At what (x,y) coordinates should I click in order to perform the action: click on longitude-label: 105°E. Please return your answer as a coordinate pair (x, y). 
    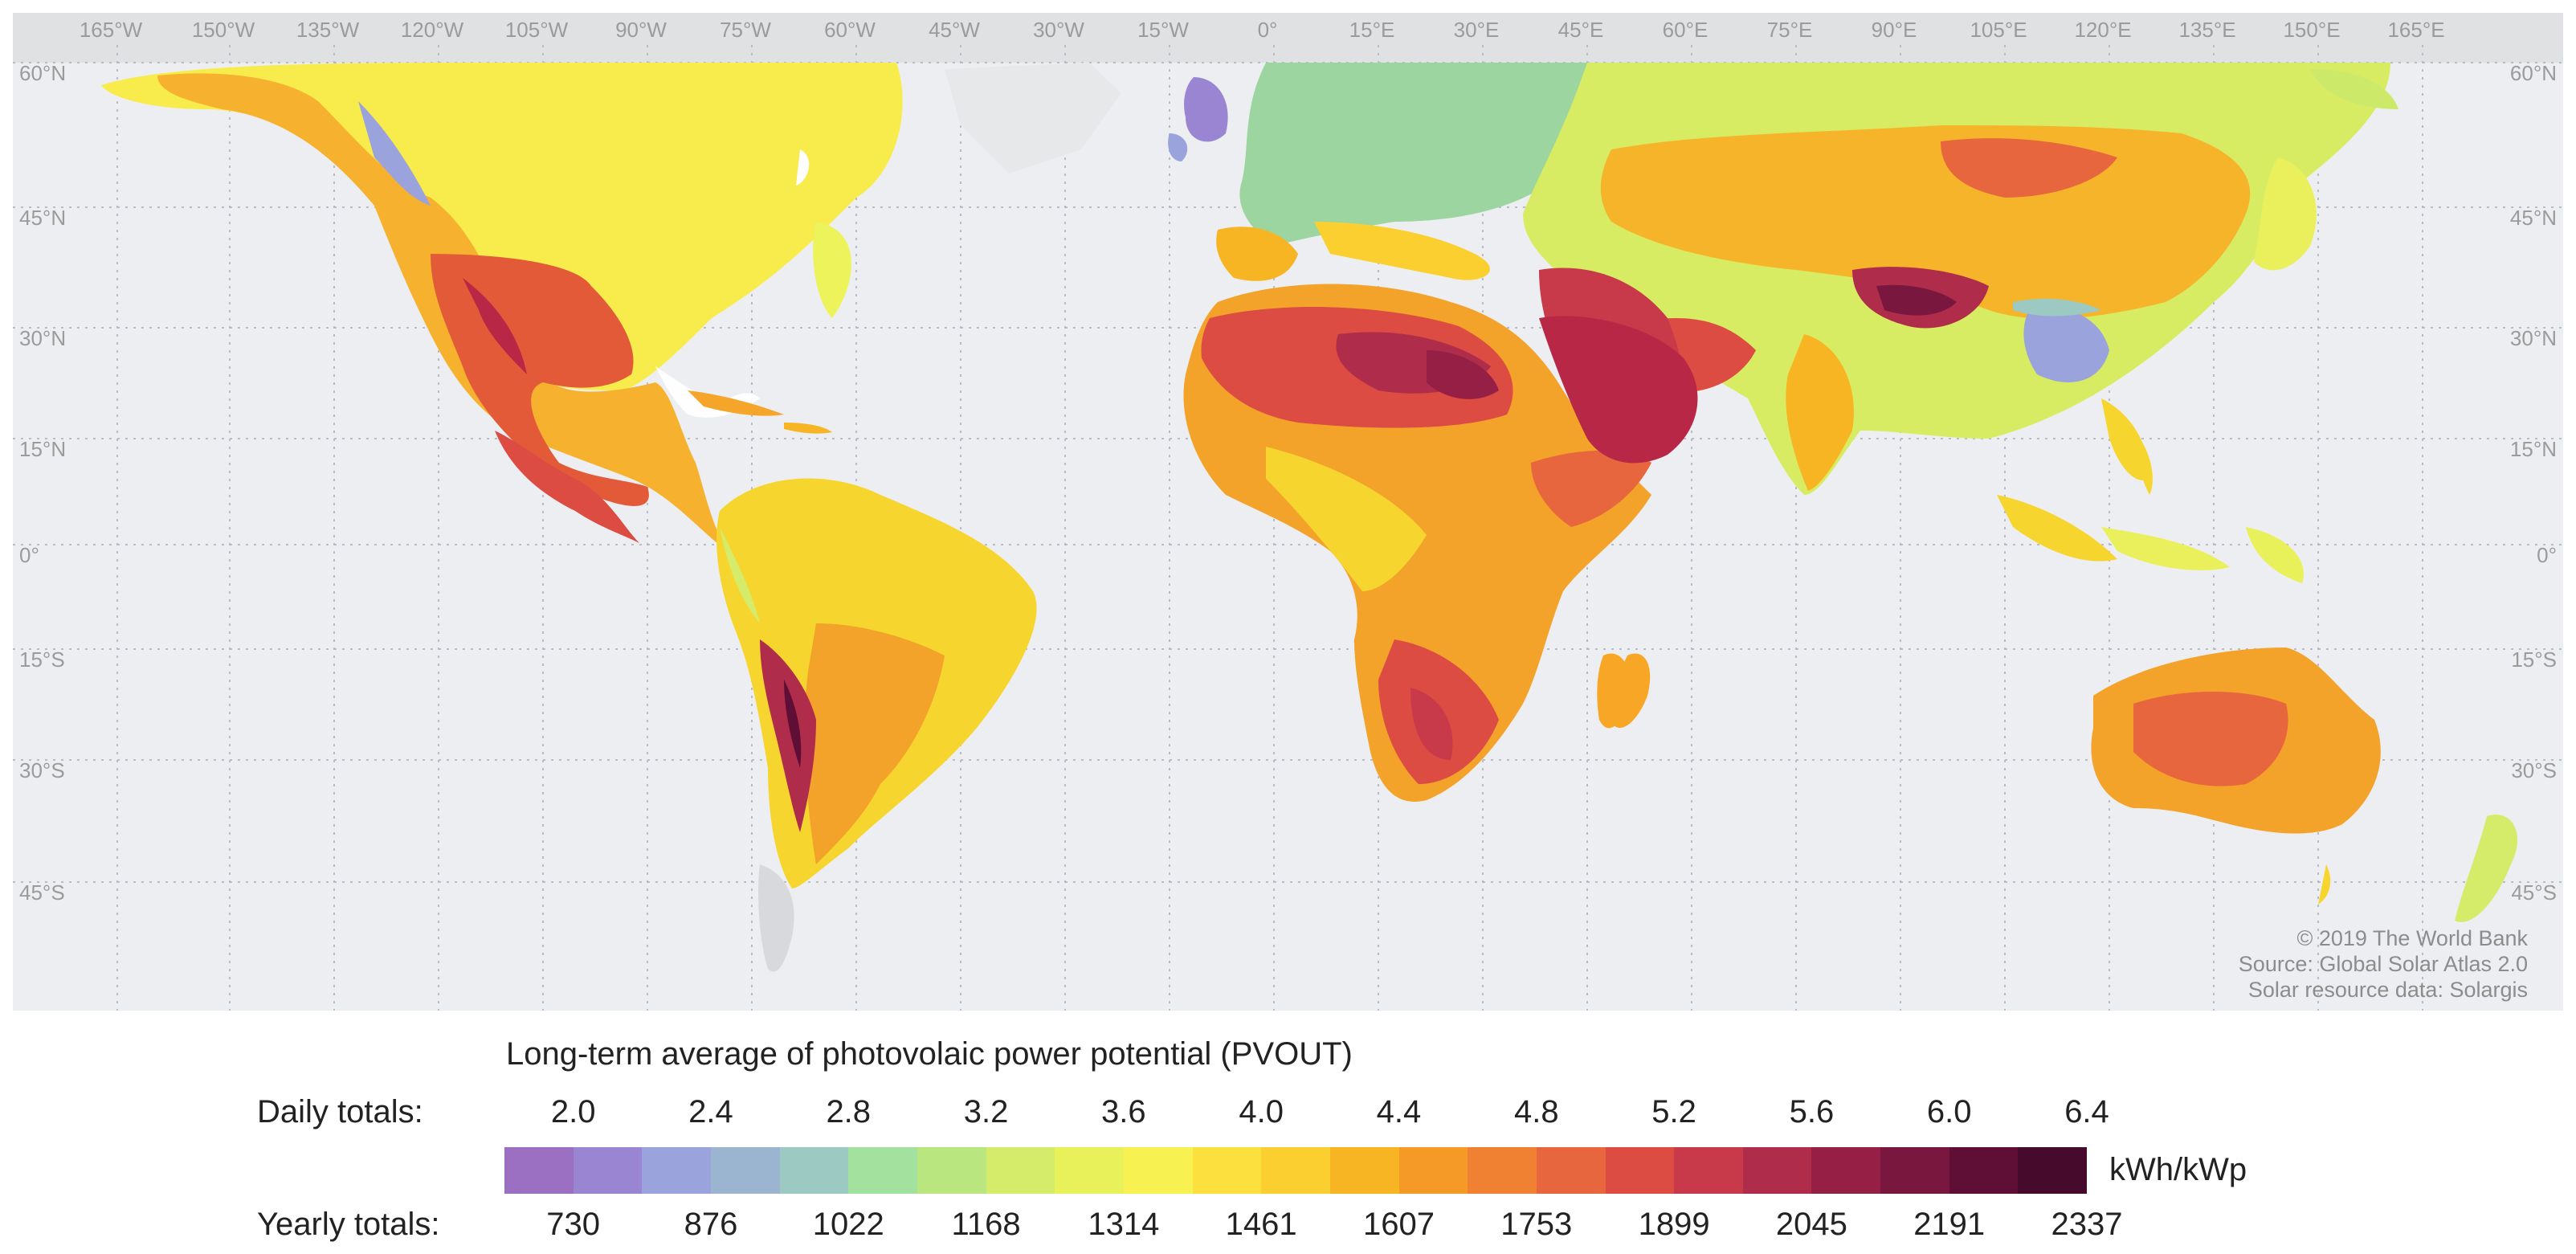
    Looking at the image, I should click on (1998, 30).